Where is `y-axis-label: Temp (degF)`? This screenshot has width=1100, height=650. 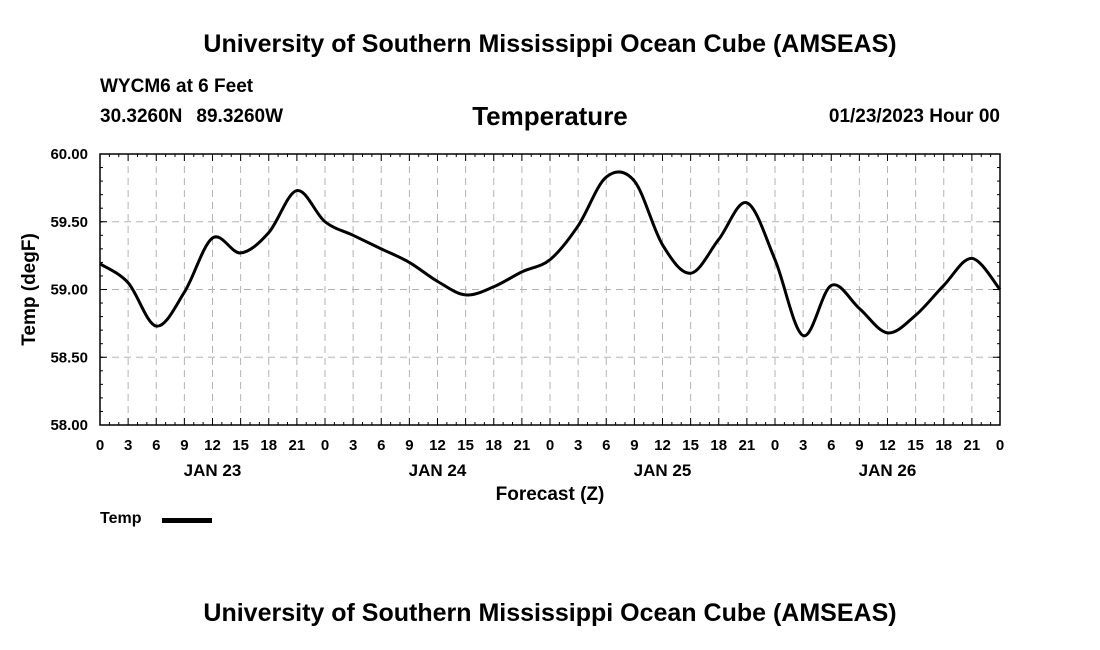
y-axis-label: Temp (degF) is located at coordinates (29, 289).